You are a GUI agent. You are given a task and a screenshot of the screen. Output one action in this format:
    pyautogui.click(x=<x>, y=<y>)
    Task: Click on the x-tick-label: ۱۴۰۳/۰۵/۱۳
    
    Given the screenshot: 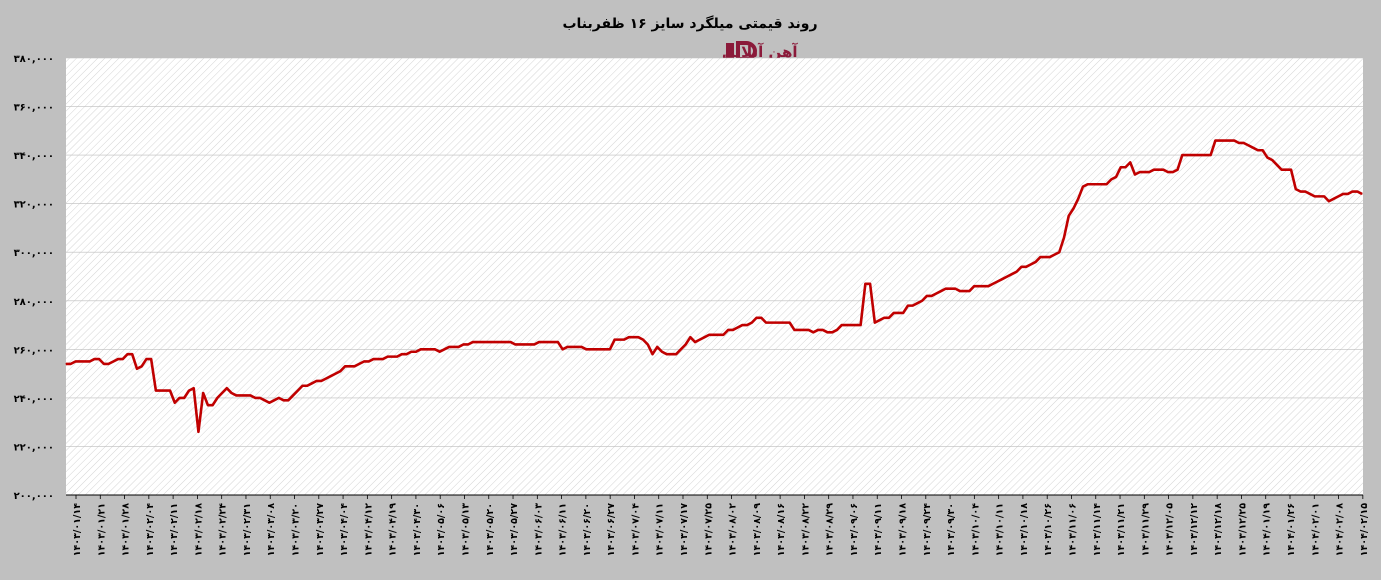 What is the action you would take?
    pyautogui.click(x=465, y=530)
    